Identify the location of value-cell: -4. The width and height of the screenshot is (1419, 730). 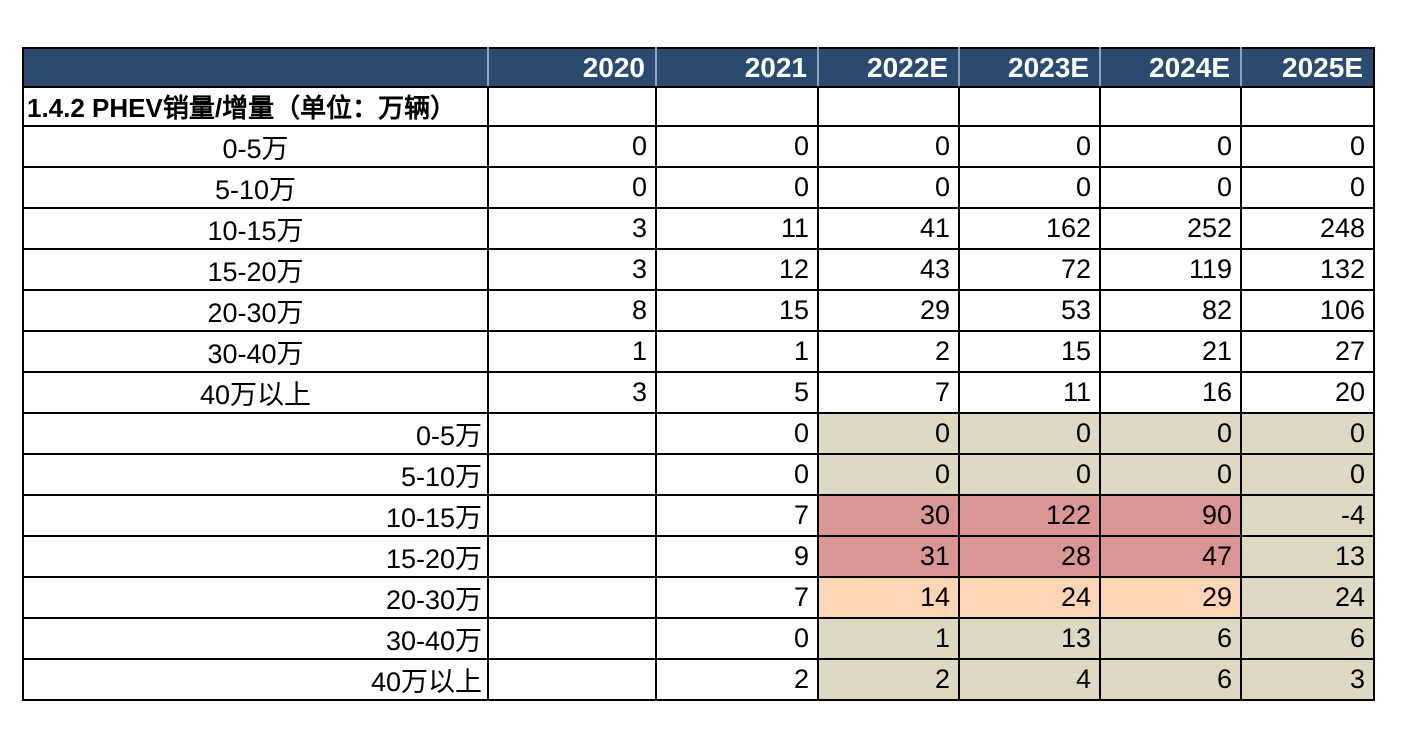
(1307, 515).